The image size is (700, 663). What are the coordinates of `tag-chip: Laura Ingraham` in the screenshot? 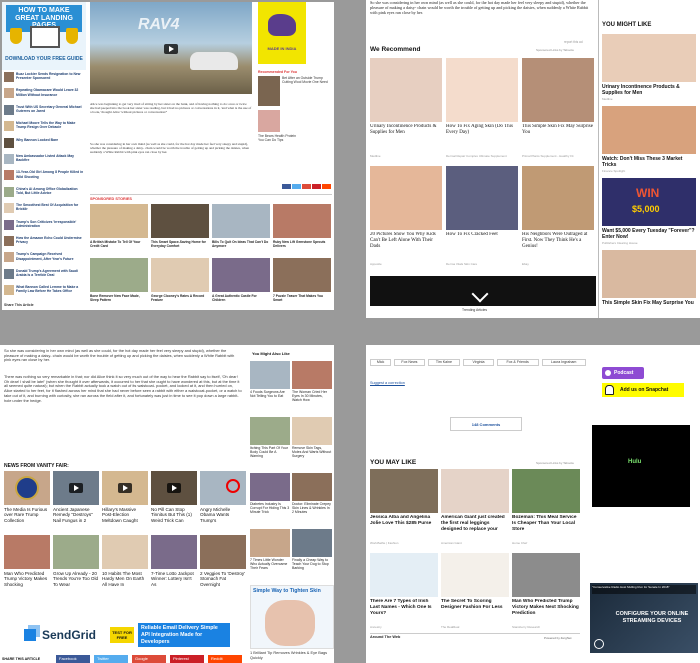 It's located at (563, 362).